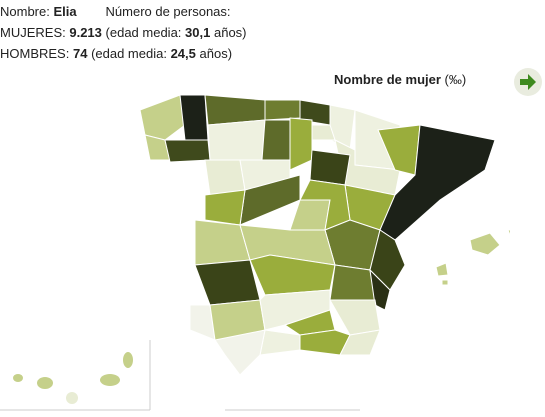 The width and height of the screenshot is (545, 417). I want to click on name-line: Nombre: Elia Número de personas:, so click(115, 11).